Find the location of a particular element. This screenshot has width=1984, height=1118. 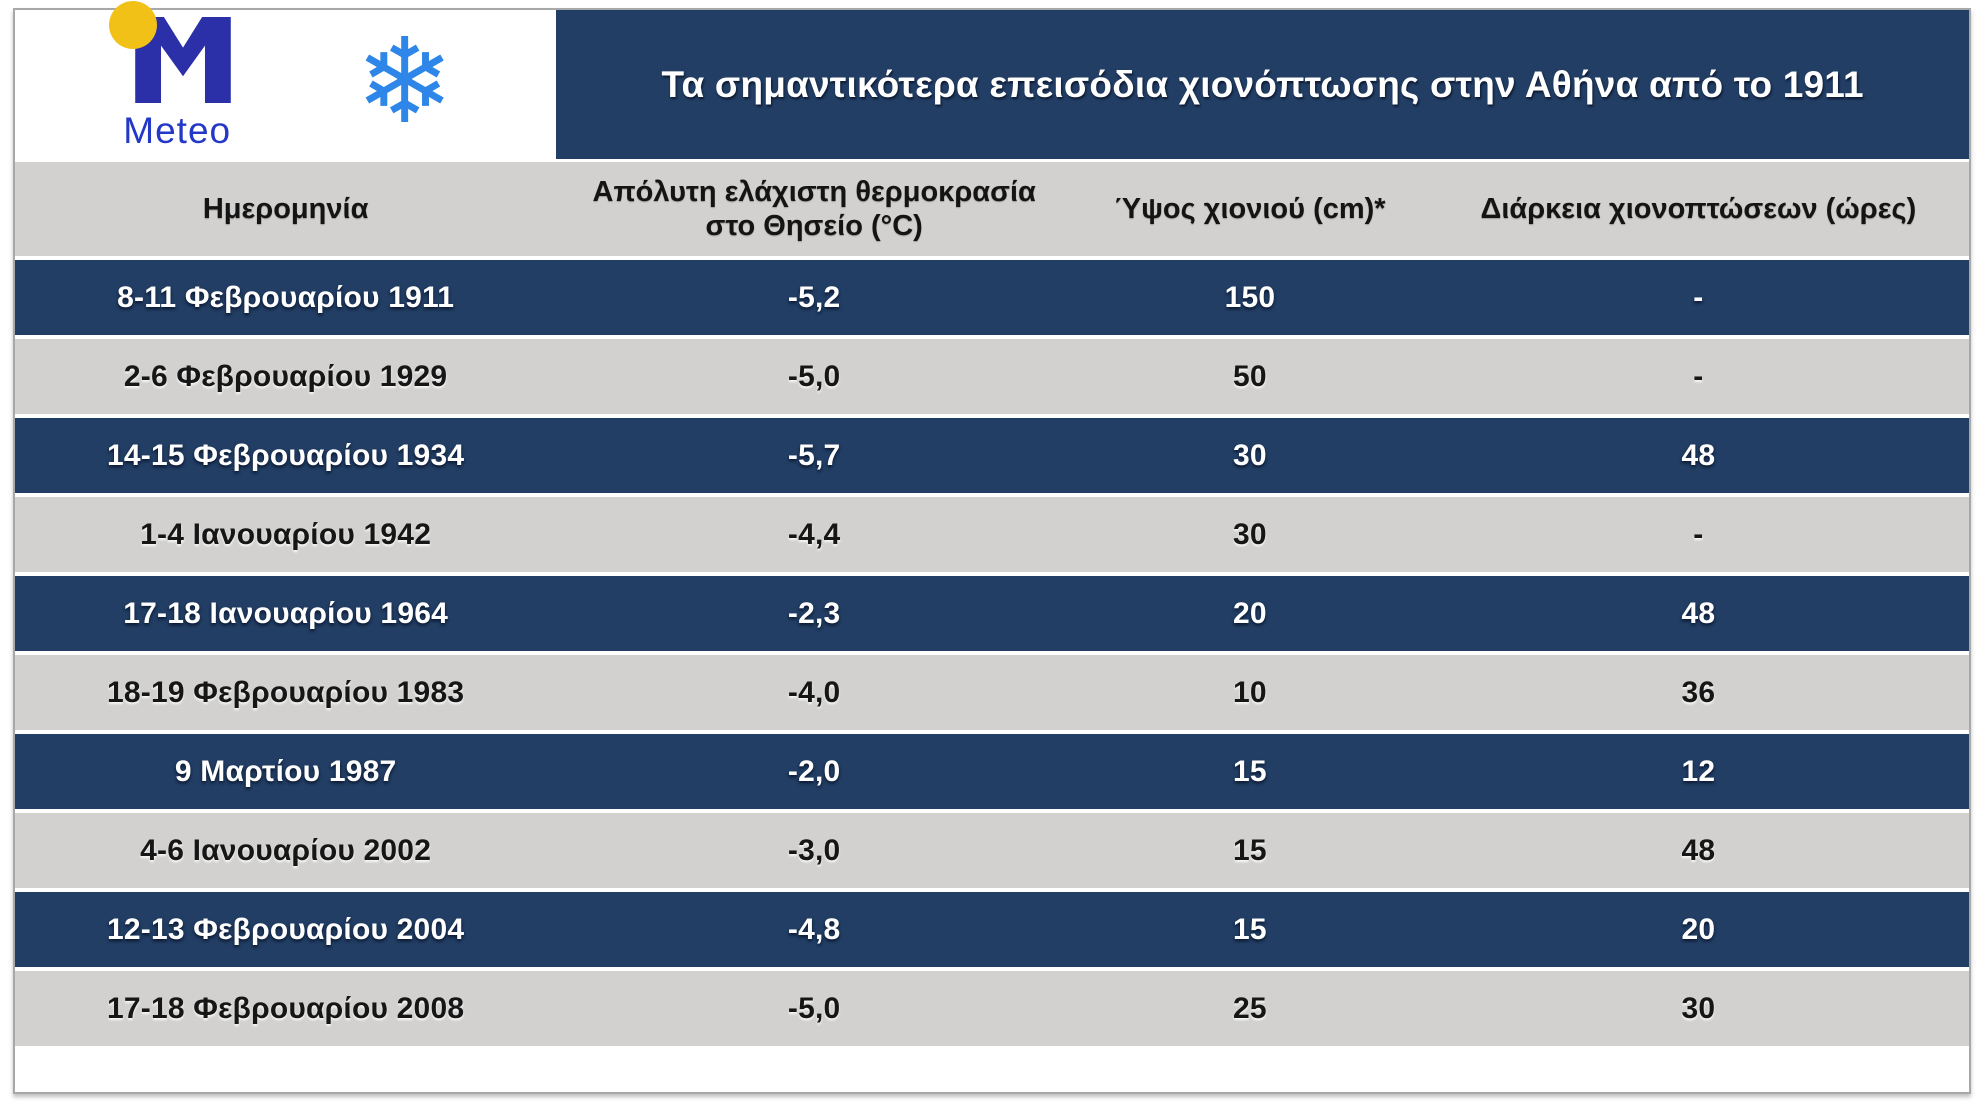

table-row: 9 Μαρτίου 1987 -2,0 15 12 is located at coordinates (992, 772).